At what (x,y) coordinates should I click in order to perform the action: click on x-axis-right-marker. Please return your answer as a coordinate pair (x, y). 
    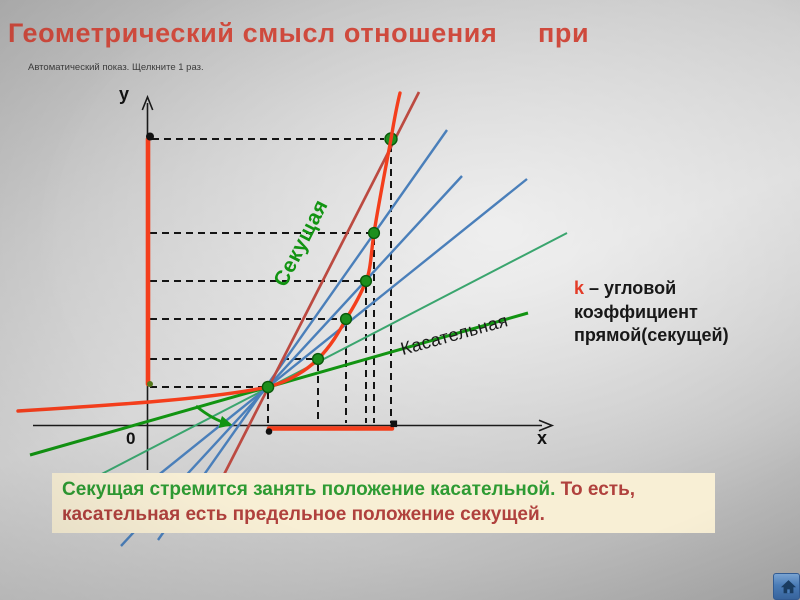
    Looking at the image, I should click on (394, 424).